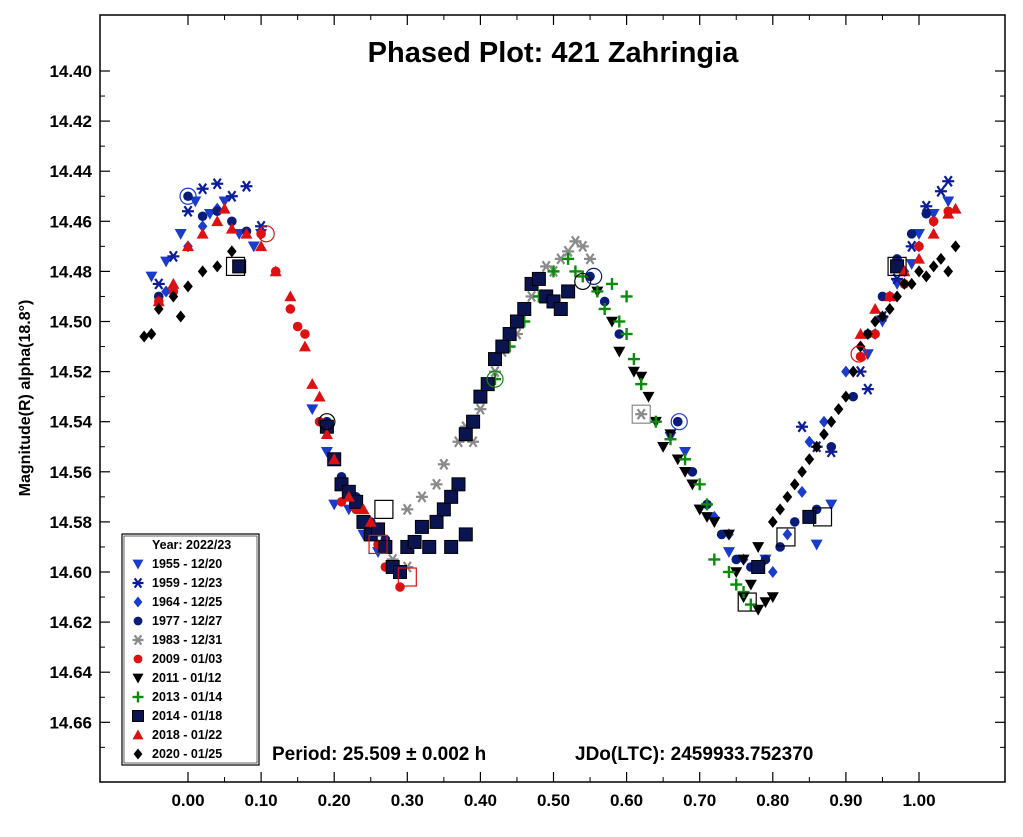  What do you see at coordinates (694, 754) in the screenshot?
I see `epoch-text: JDo(LTC): 2459933.752370` at bounding box center [694, 754].